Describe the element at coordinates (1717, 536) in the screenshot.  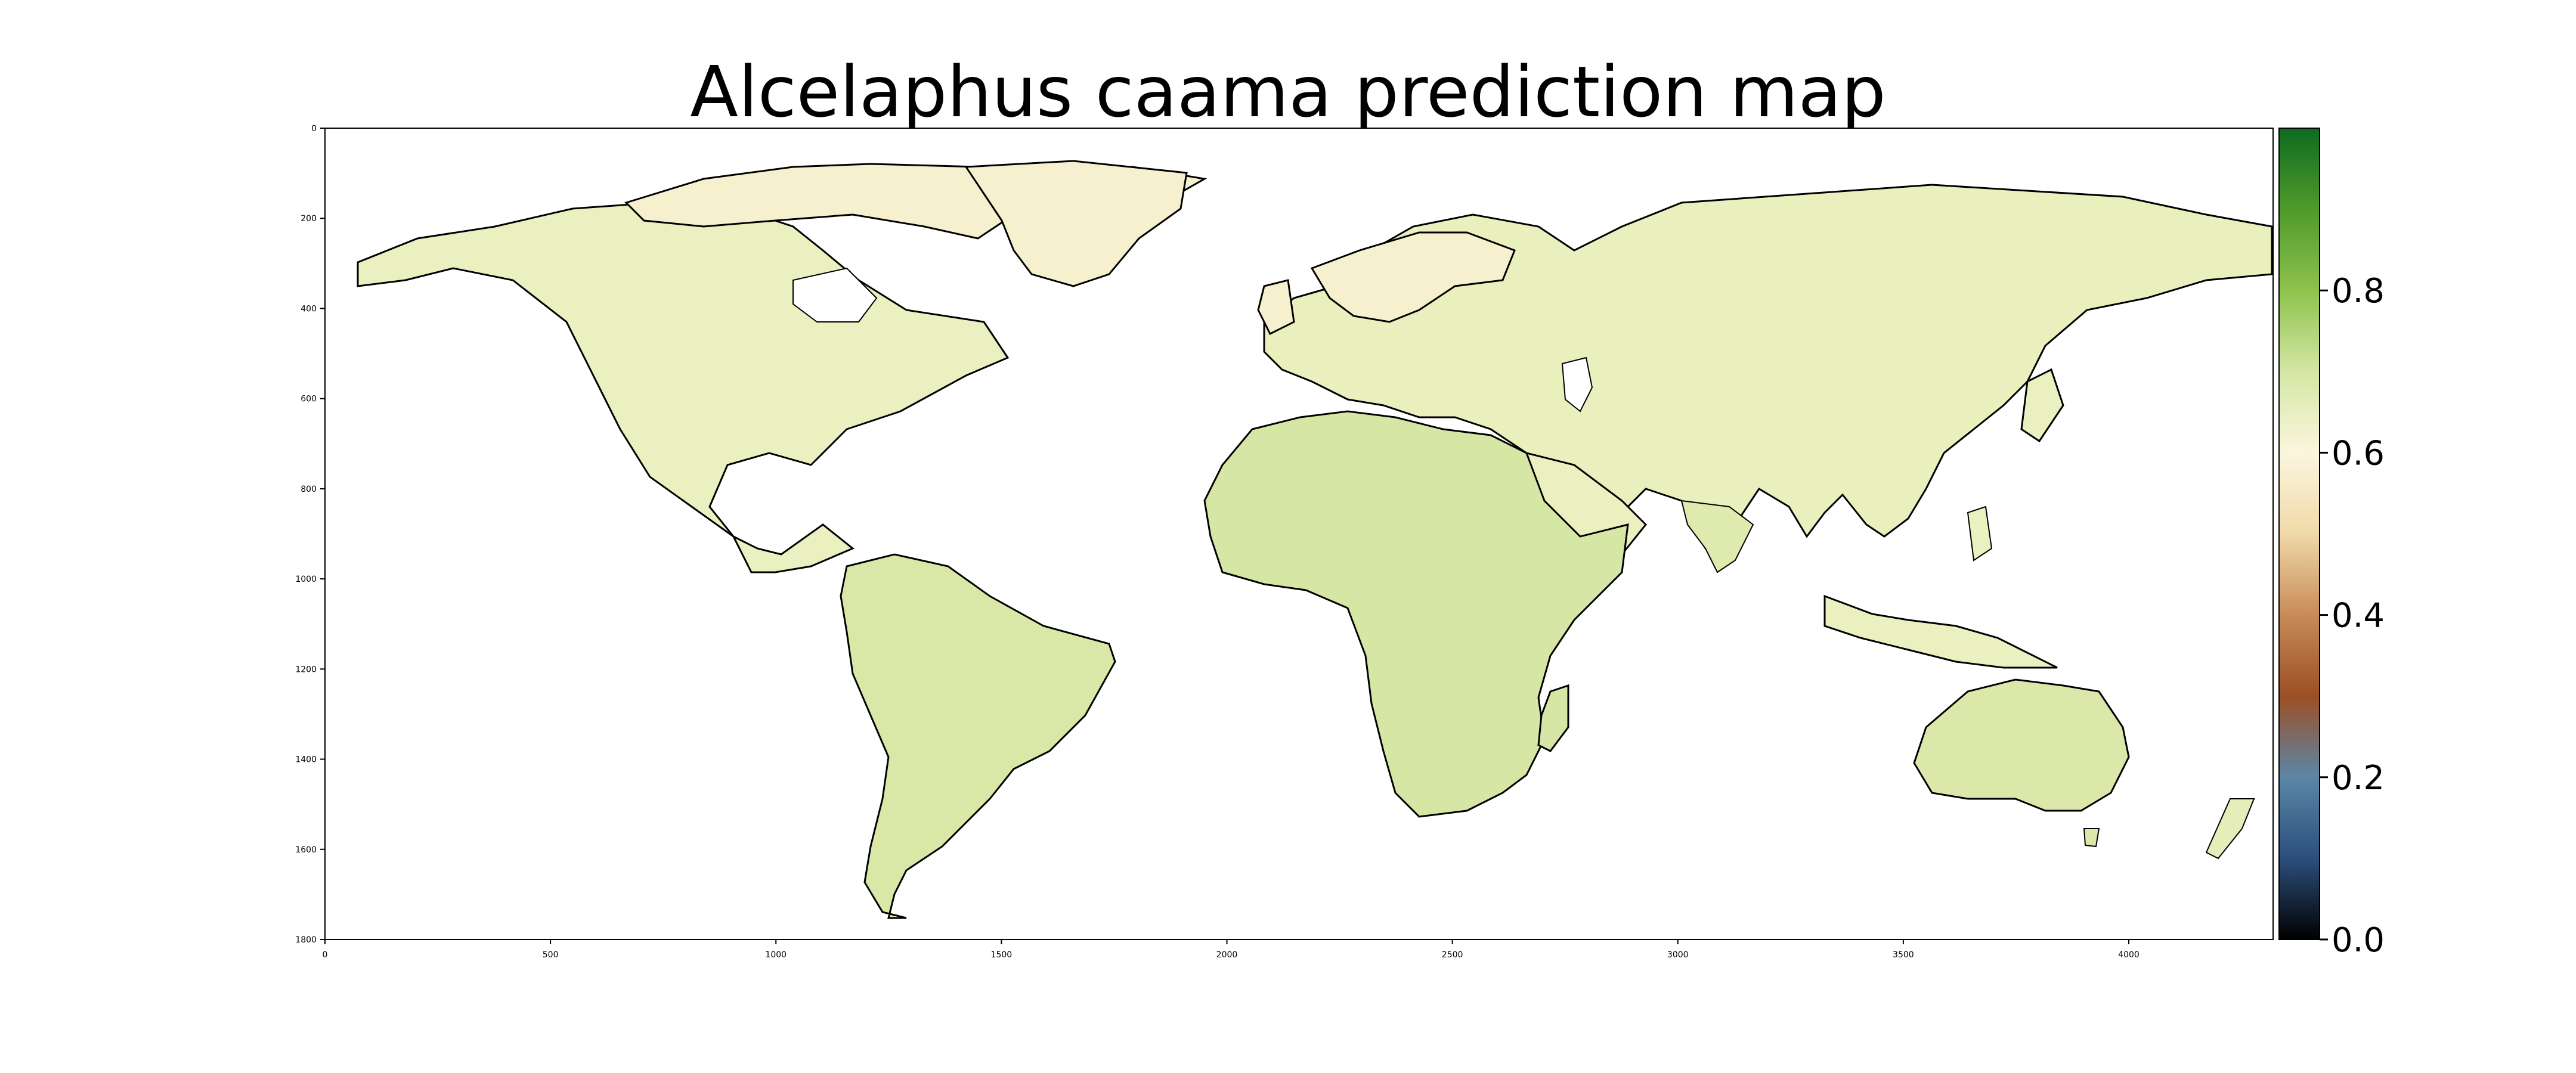
I see `indian-subcontinent` at that location.